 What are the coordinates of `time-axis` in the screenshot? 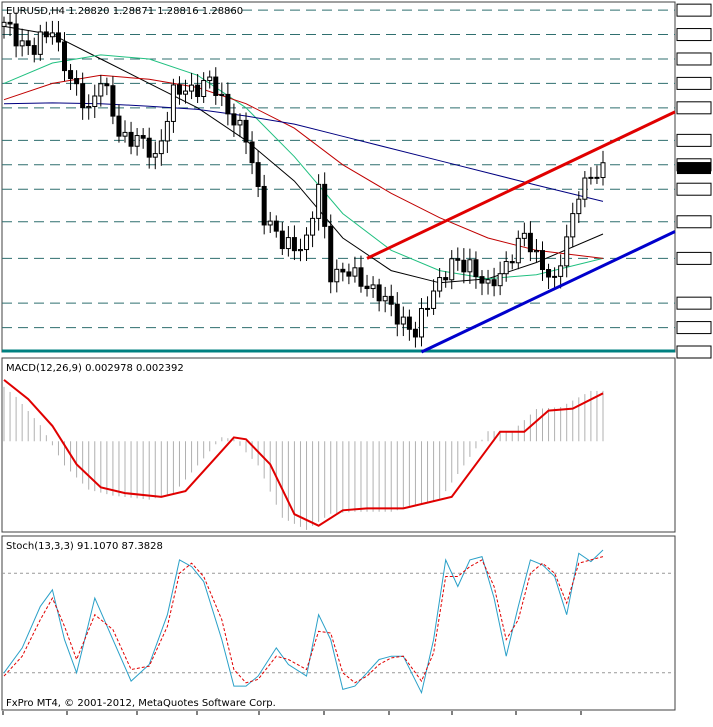 It's located at (292, 713).